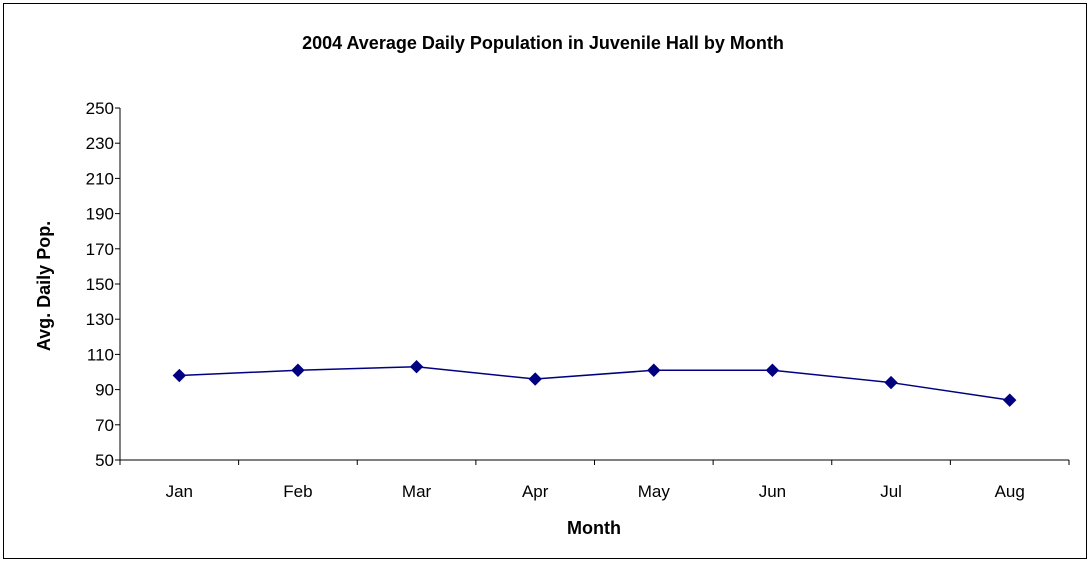 Image resolution: width=1091 pixels, height=563 pixels. I want to click on x-tick-label: Apr, so click(535, 491).